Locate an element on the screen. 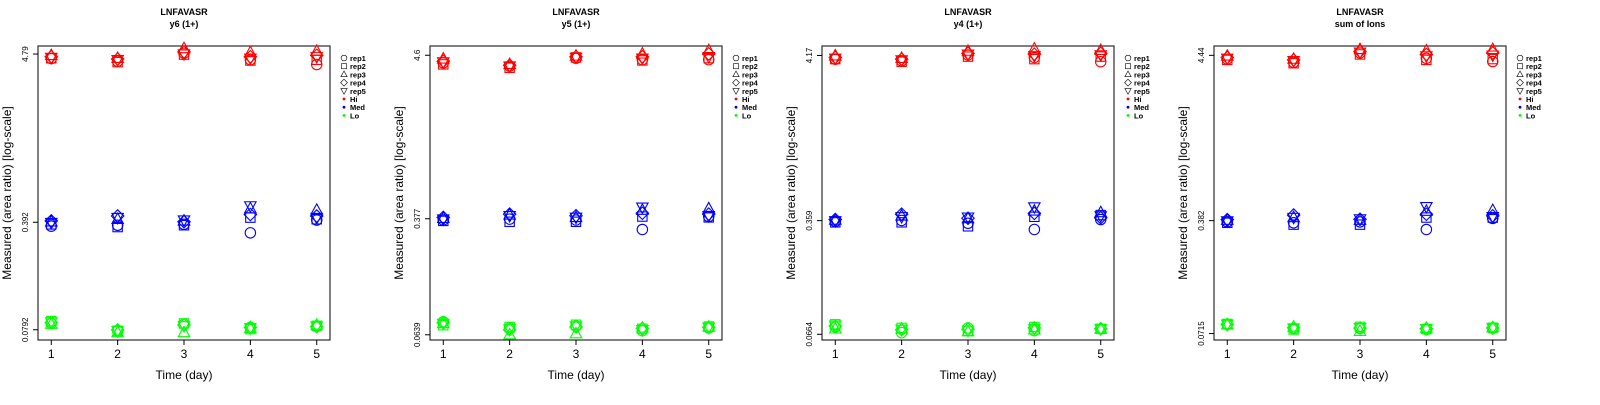 This screenshot has width=1600, height=405. chart-subtitle: sum of Ions is located at coordinates (1360, 24).